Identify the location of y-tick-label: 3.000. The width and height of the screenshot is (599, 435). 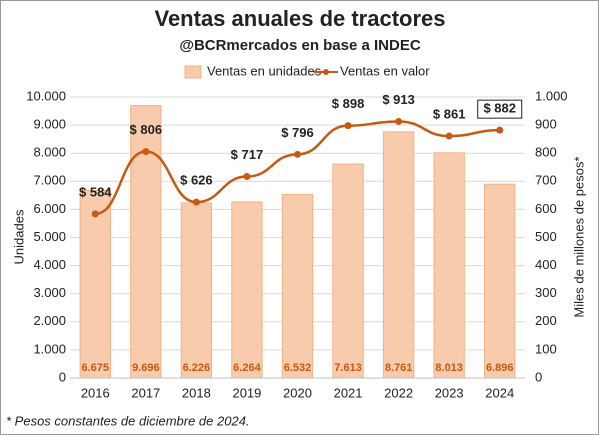
(49, 292).